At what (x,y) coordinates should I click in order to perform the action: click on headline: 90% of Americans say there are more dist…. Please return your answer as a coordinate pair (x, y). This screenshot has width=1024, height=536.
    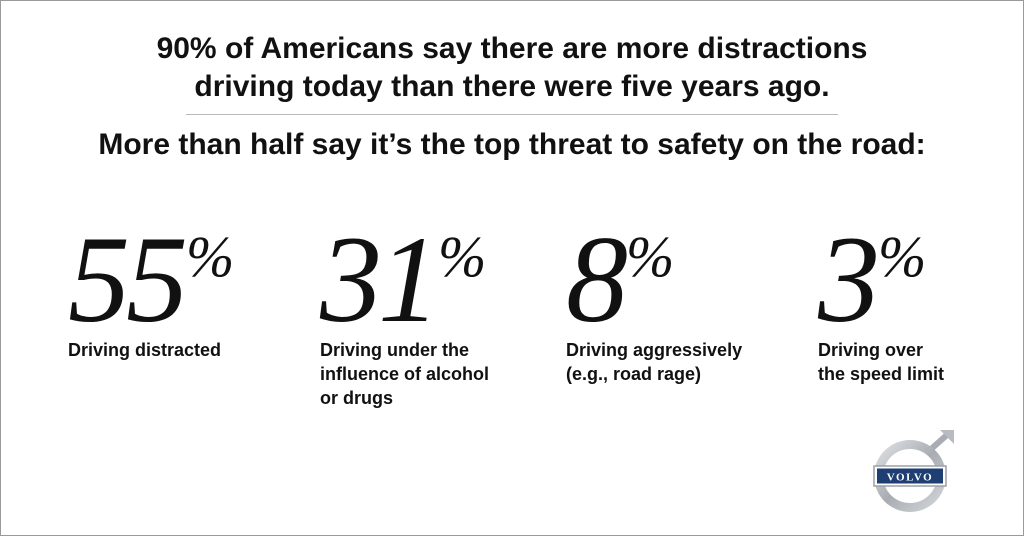
    Looking at the image, I should click on (512, 68).